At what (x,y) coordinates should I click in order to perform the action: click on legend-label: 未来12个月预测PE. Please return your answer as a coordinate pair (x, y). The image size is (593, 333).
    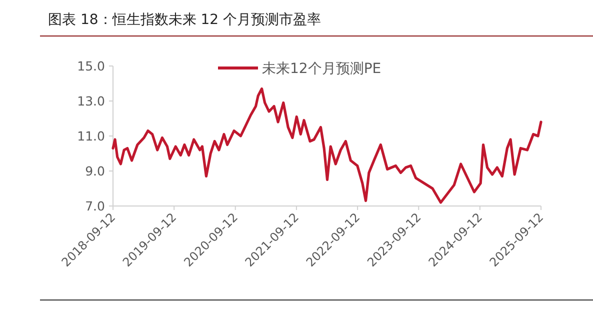
    Looking at the image, I should click on (322, 69).